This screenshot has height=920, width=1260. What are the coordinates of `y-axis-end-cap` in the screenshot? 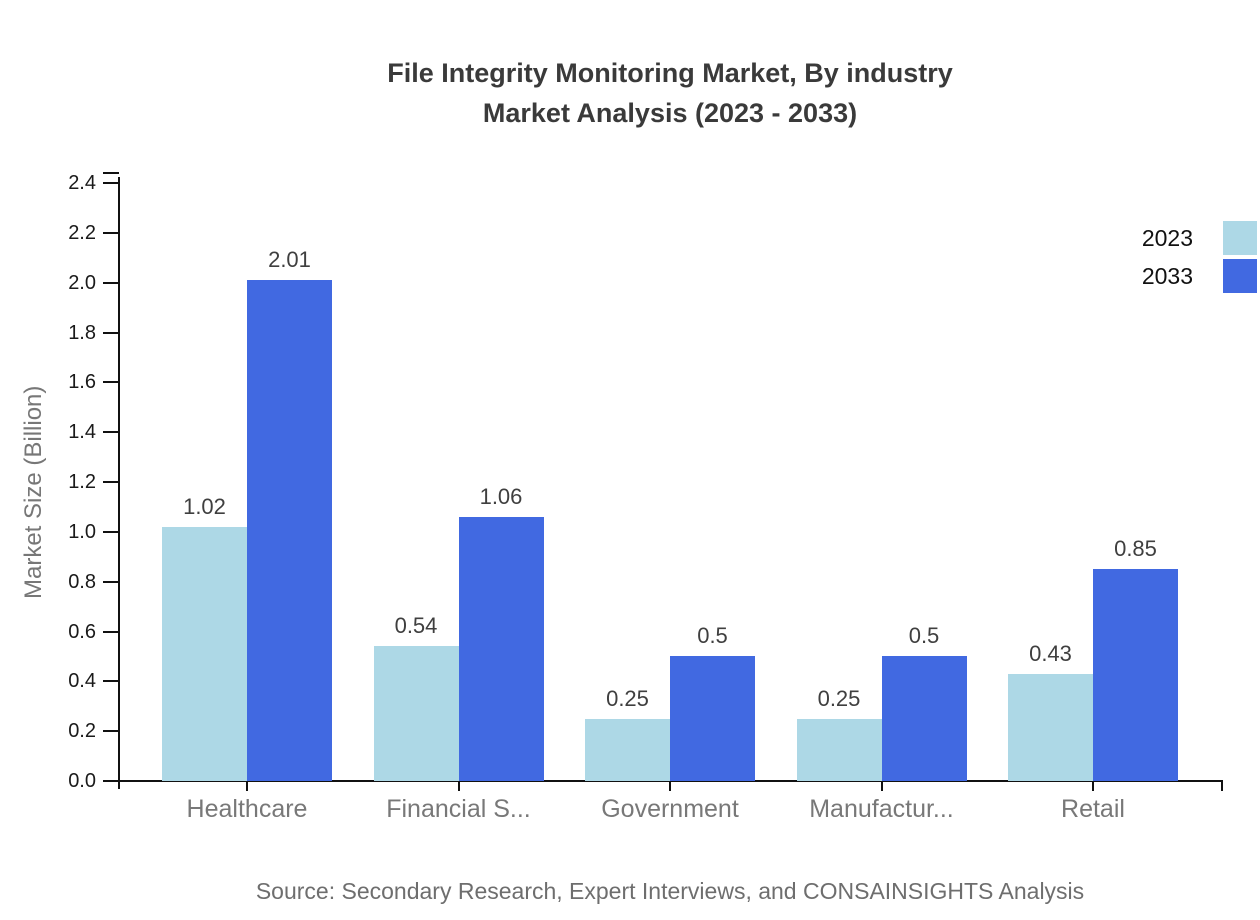 It's located at (111, 172).